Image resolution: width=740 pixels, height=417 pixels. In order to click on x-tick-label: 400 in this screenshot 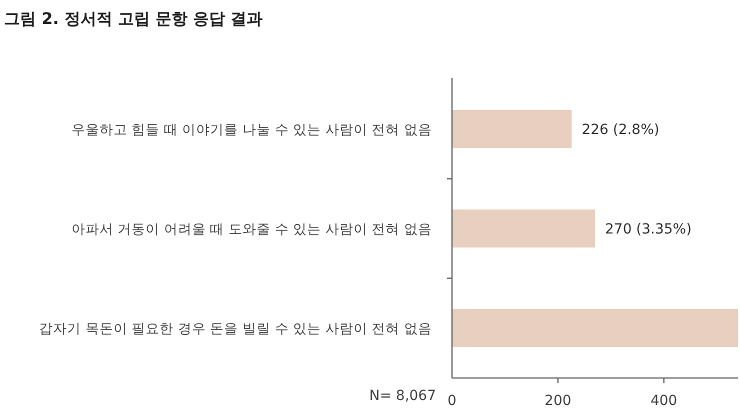, I will do `click(664, 401)`.